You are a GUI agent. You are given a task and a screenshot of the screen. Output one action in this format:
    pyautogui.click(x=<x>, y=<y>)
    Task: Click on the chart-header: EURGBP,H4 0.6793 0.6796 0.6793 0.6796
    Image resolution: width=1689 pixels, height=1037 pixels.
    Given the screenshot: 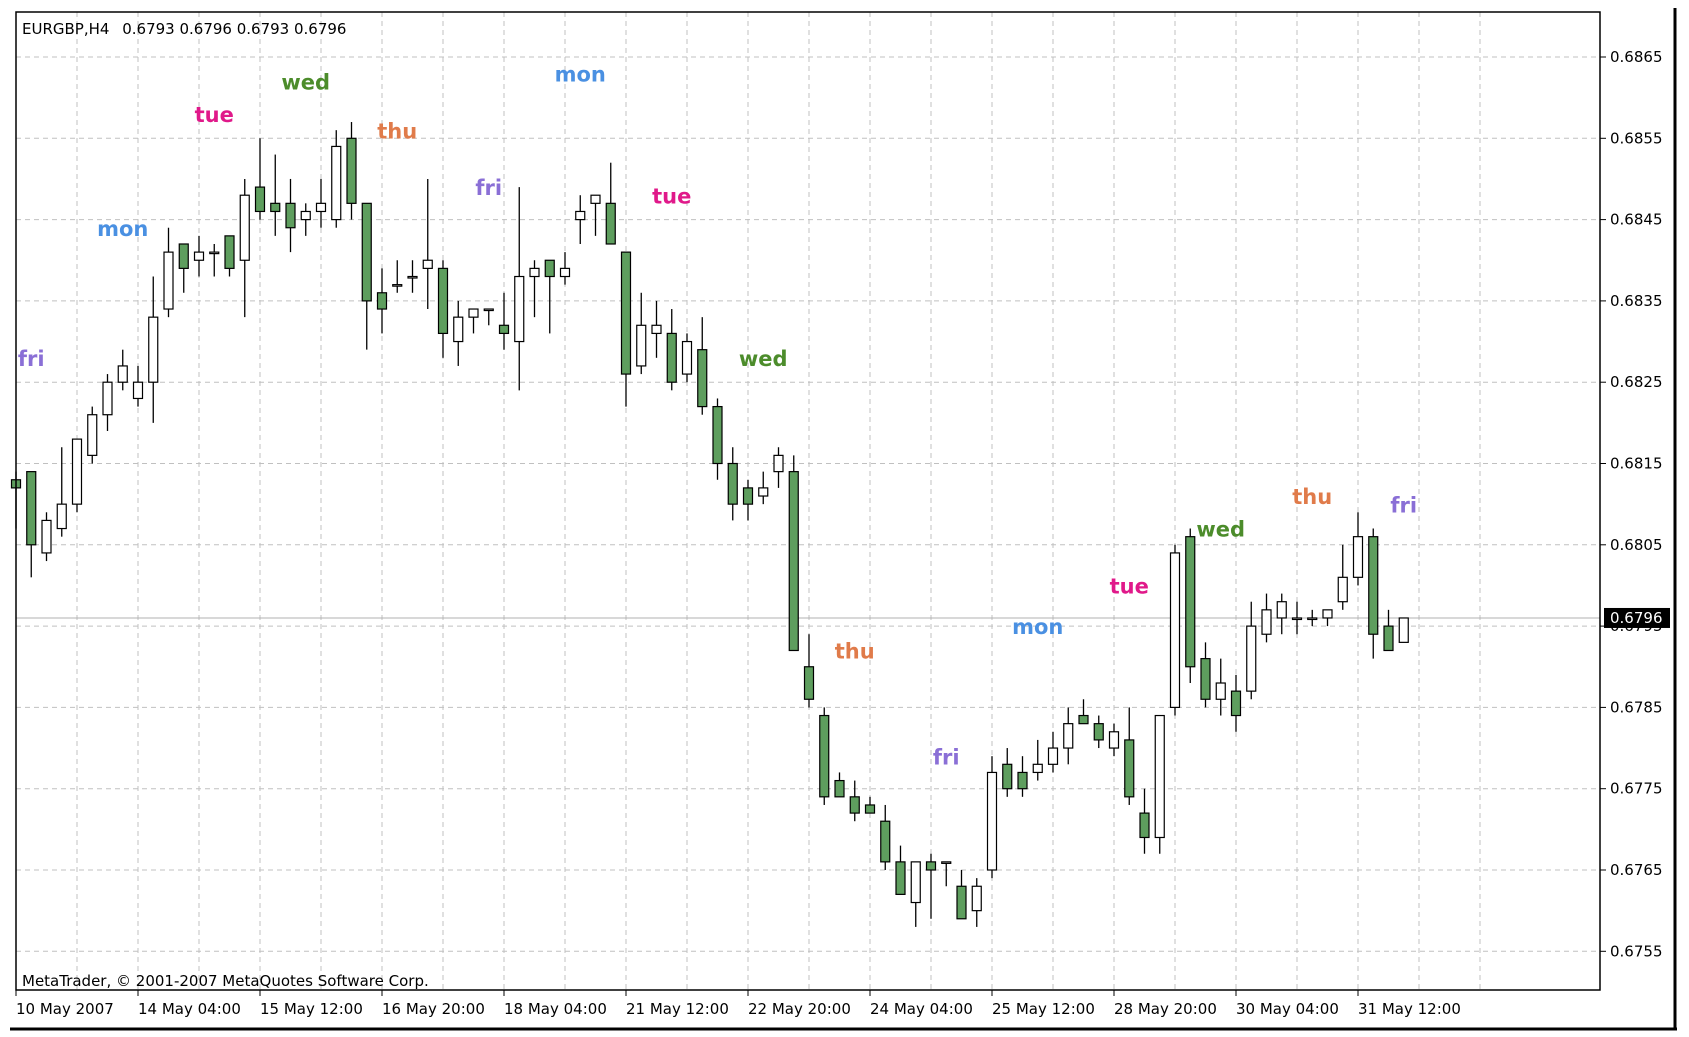 What is the action you would take?
    pyautogui.click(x=184, y=29)
    